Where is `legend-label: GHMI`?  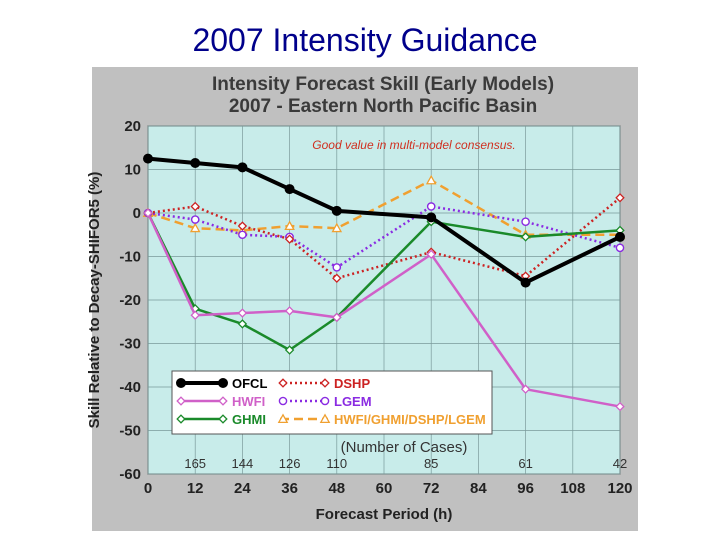
legend-label: GHMI is located at coordinates (249, 419).